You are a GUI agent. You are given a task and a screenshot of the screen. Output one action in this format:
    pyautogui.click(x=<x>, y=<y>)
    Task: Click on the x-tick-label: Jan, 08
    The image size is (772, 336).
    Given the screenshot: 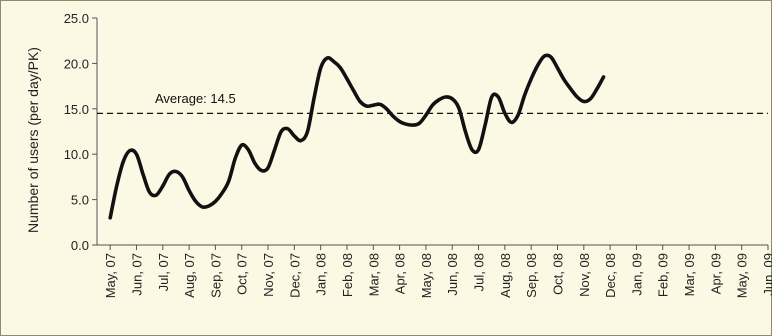 What is the action you would take?
    pyautogui.click(x=321, y=274)
    